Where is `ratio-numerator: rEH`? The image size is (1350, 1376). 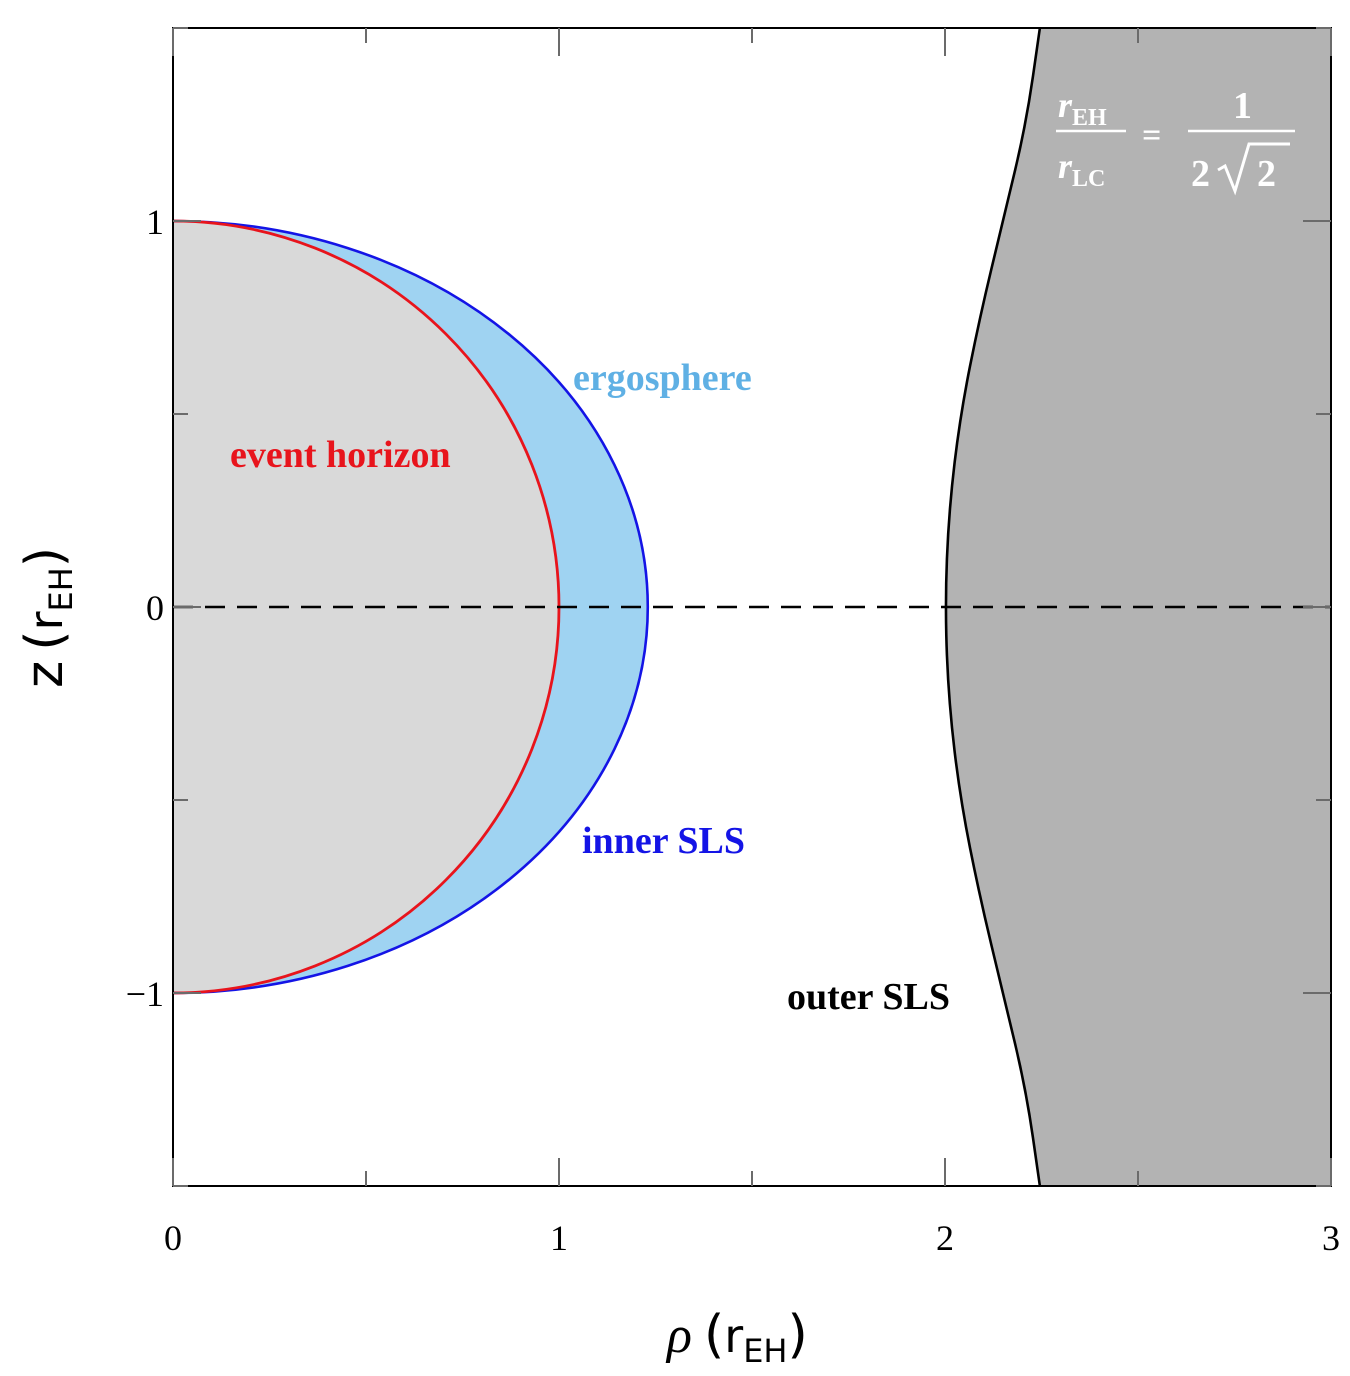
ratio-numerator: rEH is located at coordinates (1082, 108).